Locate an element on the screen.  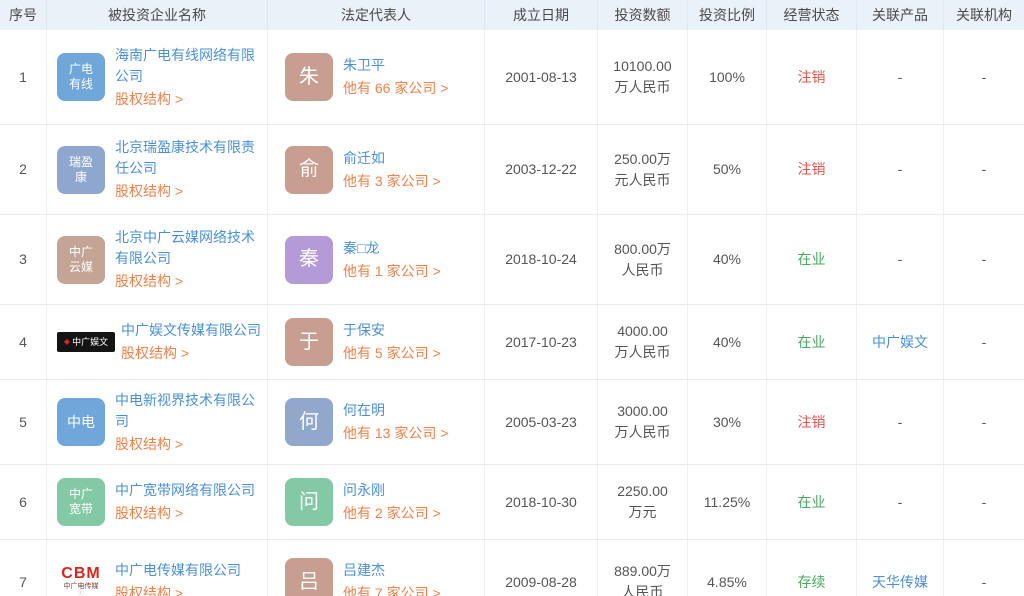
status-badge: 存续 is located at coordinates (812, 568).